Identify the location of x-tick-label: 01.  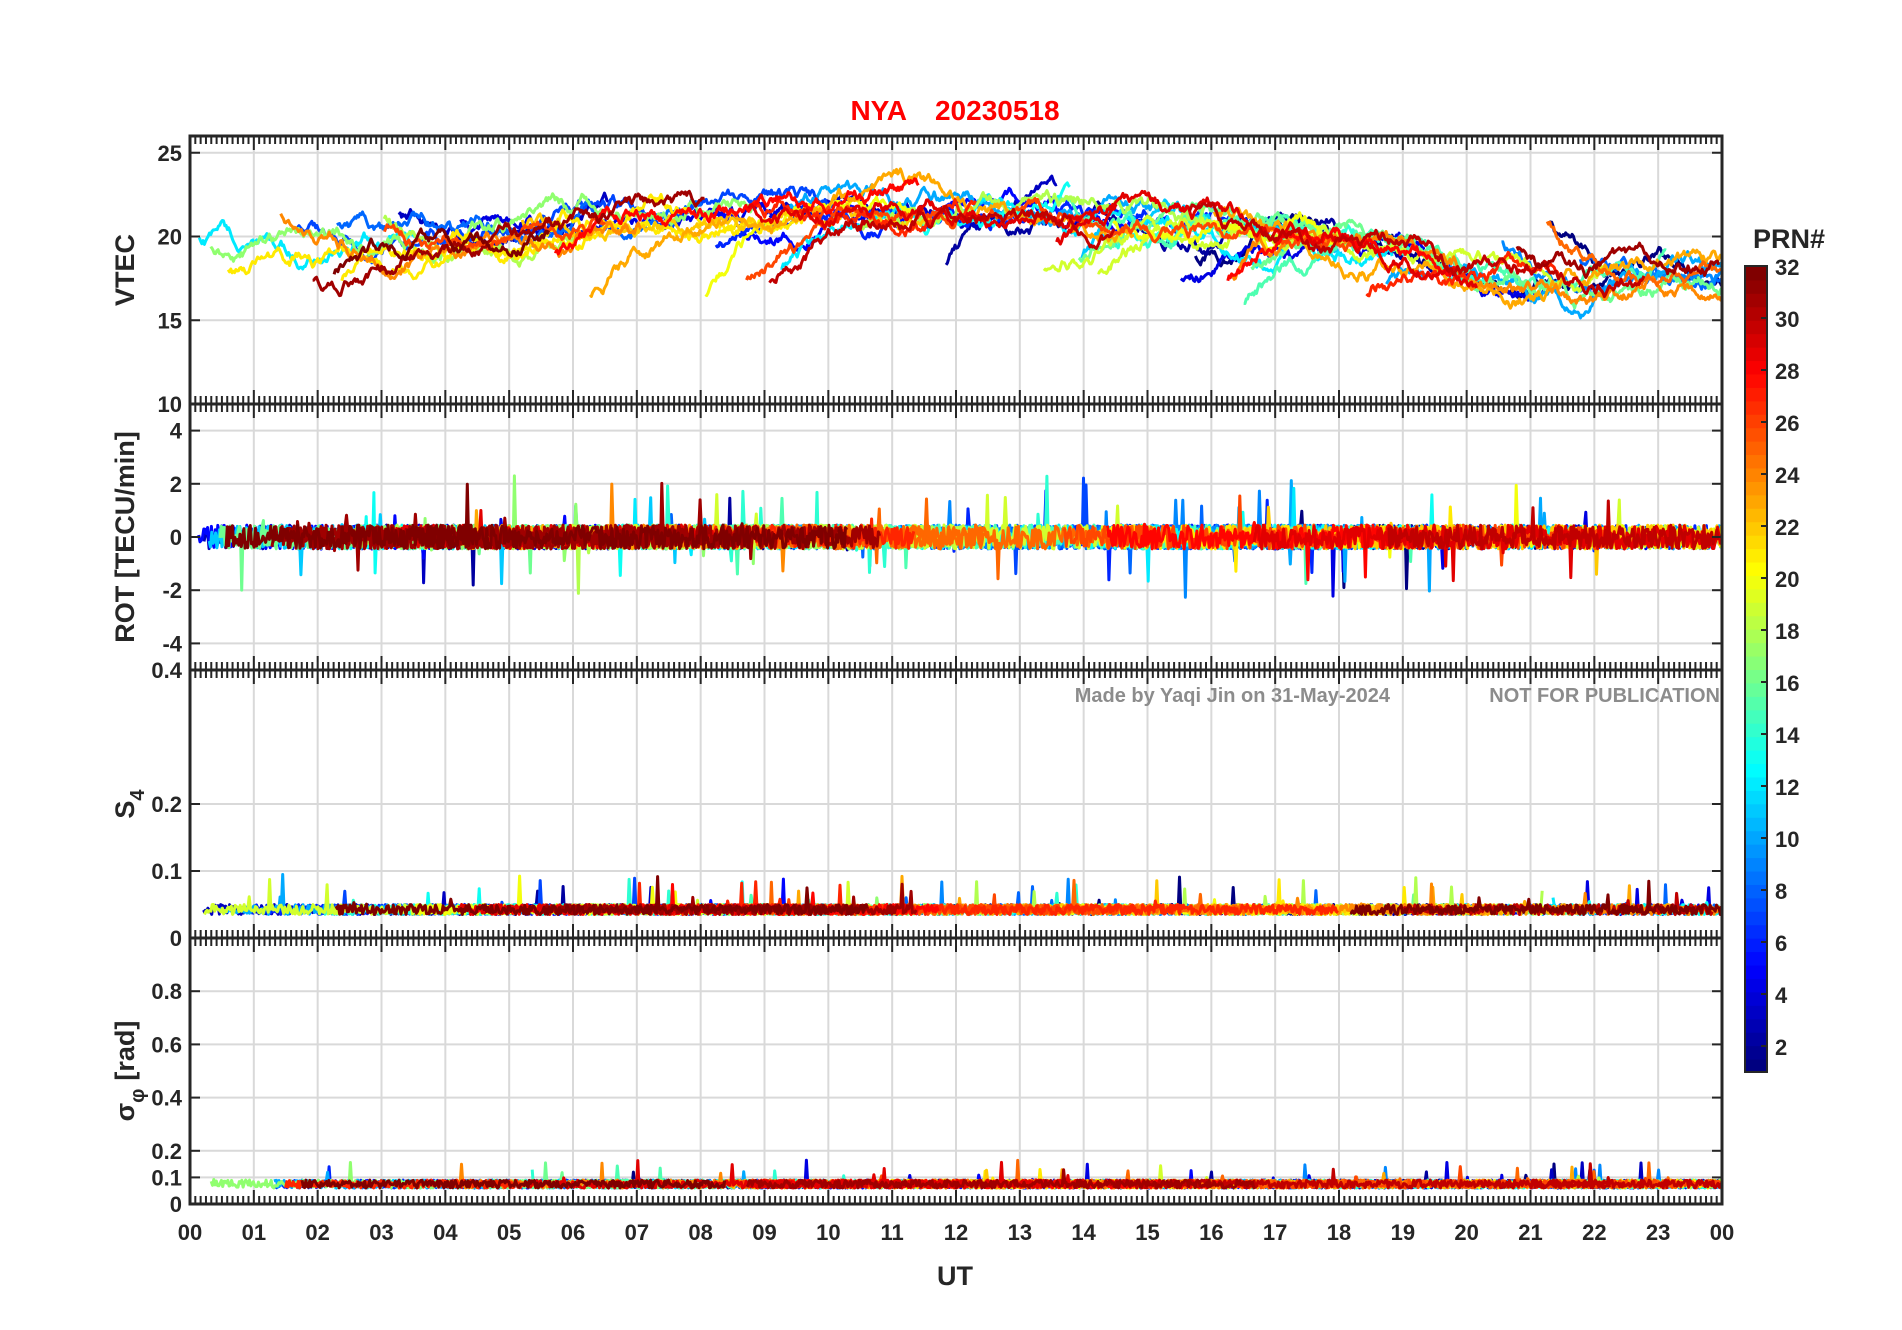
(254, 1232).